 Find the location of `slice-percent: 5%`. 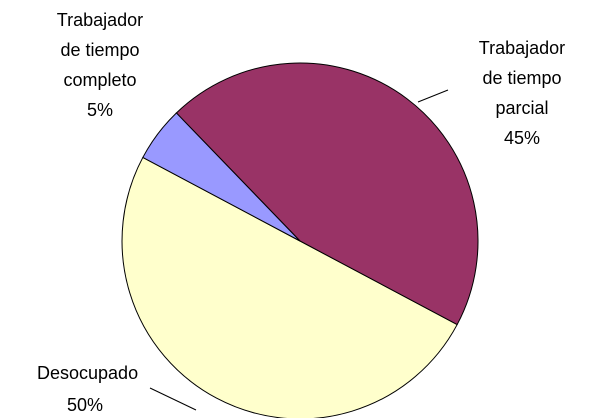

slice-percent: 5% is located at coordinates (99, 110).